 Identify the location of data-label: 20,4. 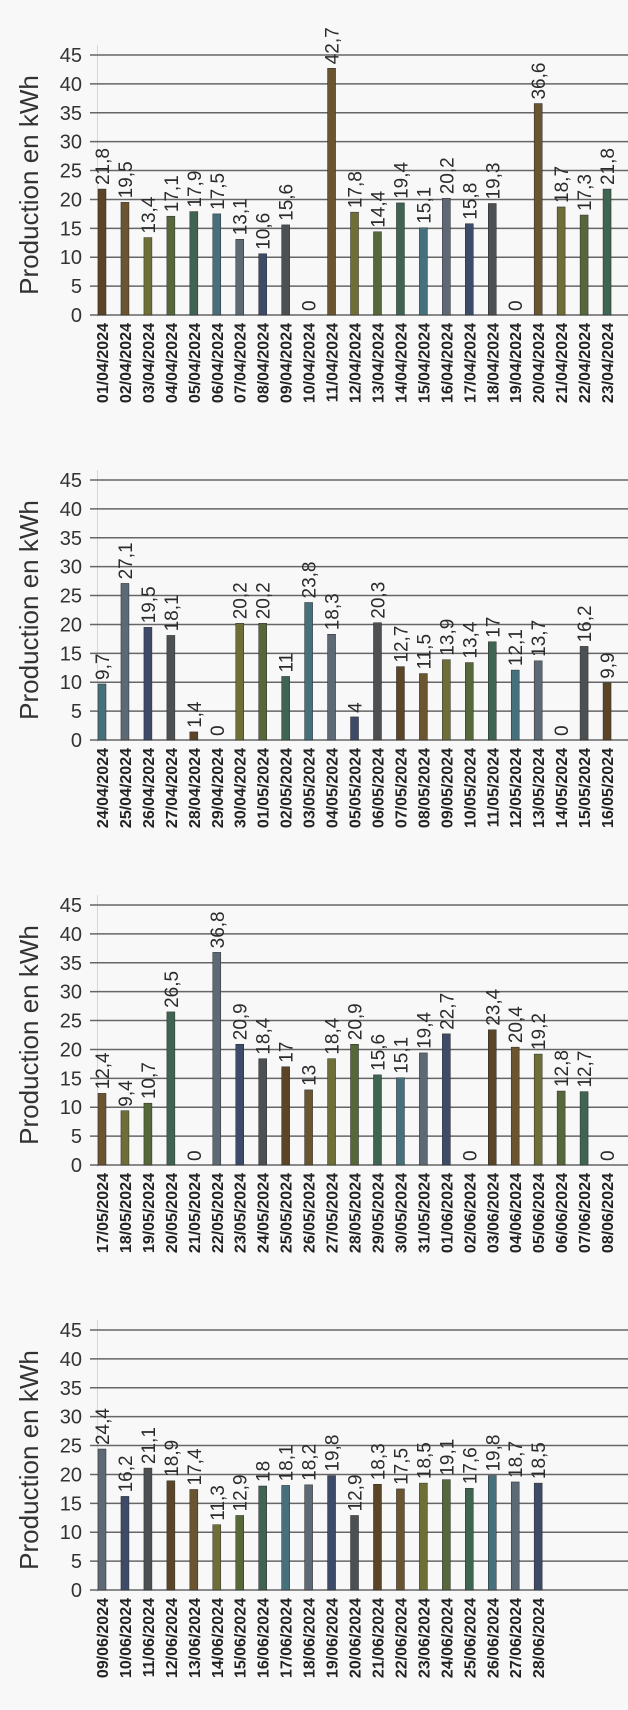
(516, 1024).